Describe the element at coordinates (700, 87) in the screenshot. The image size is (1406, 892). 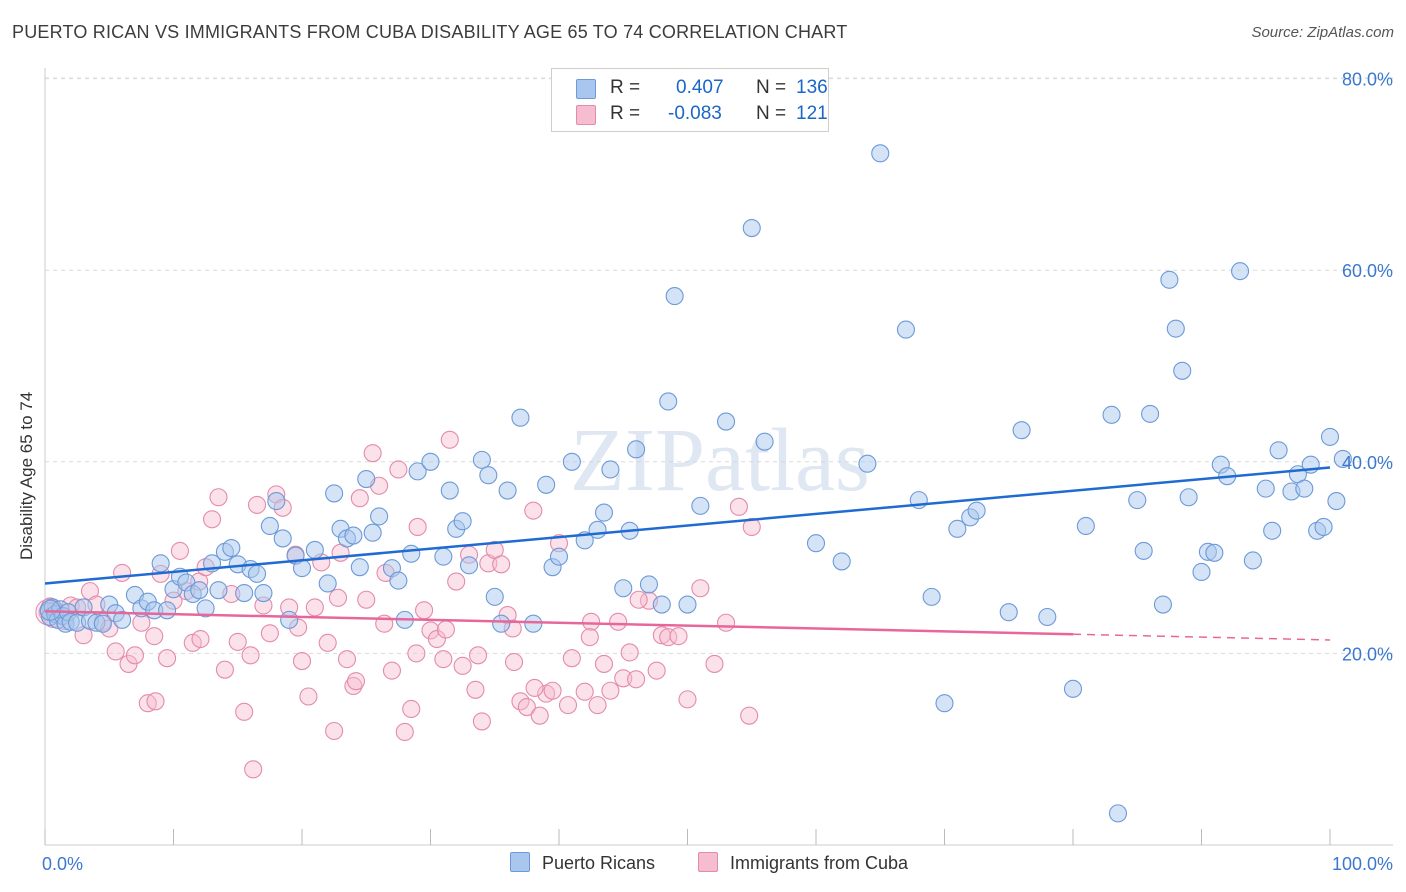
I see `r-value: 0.407` at that location.